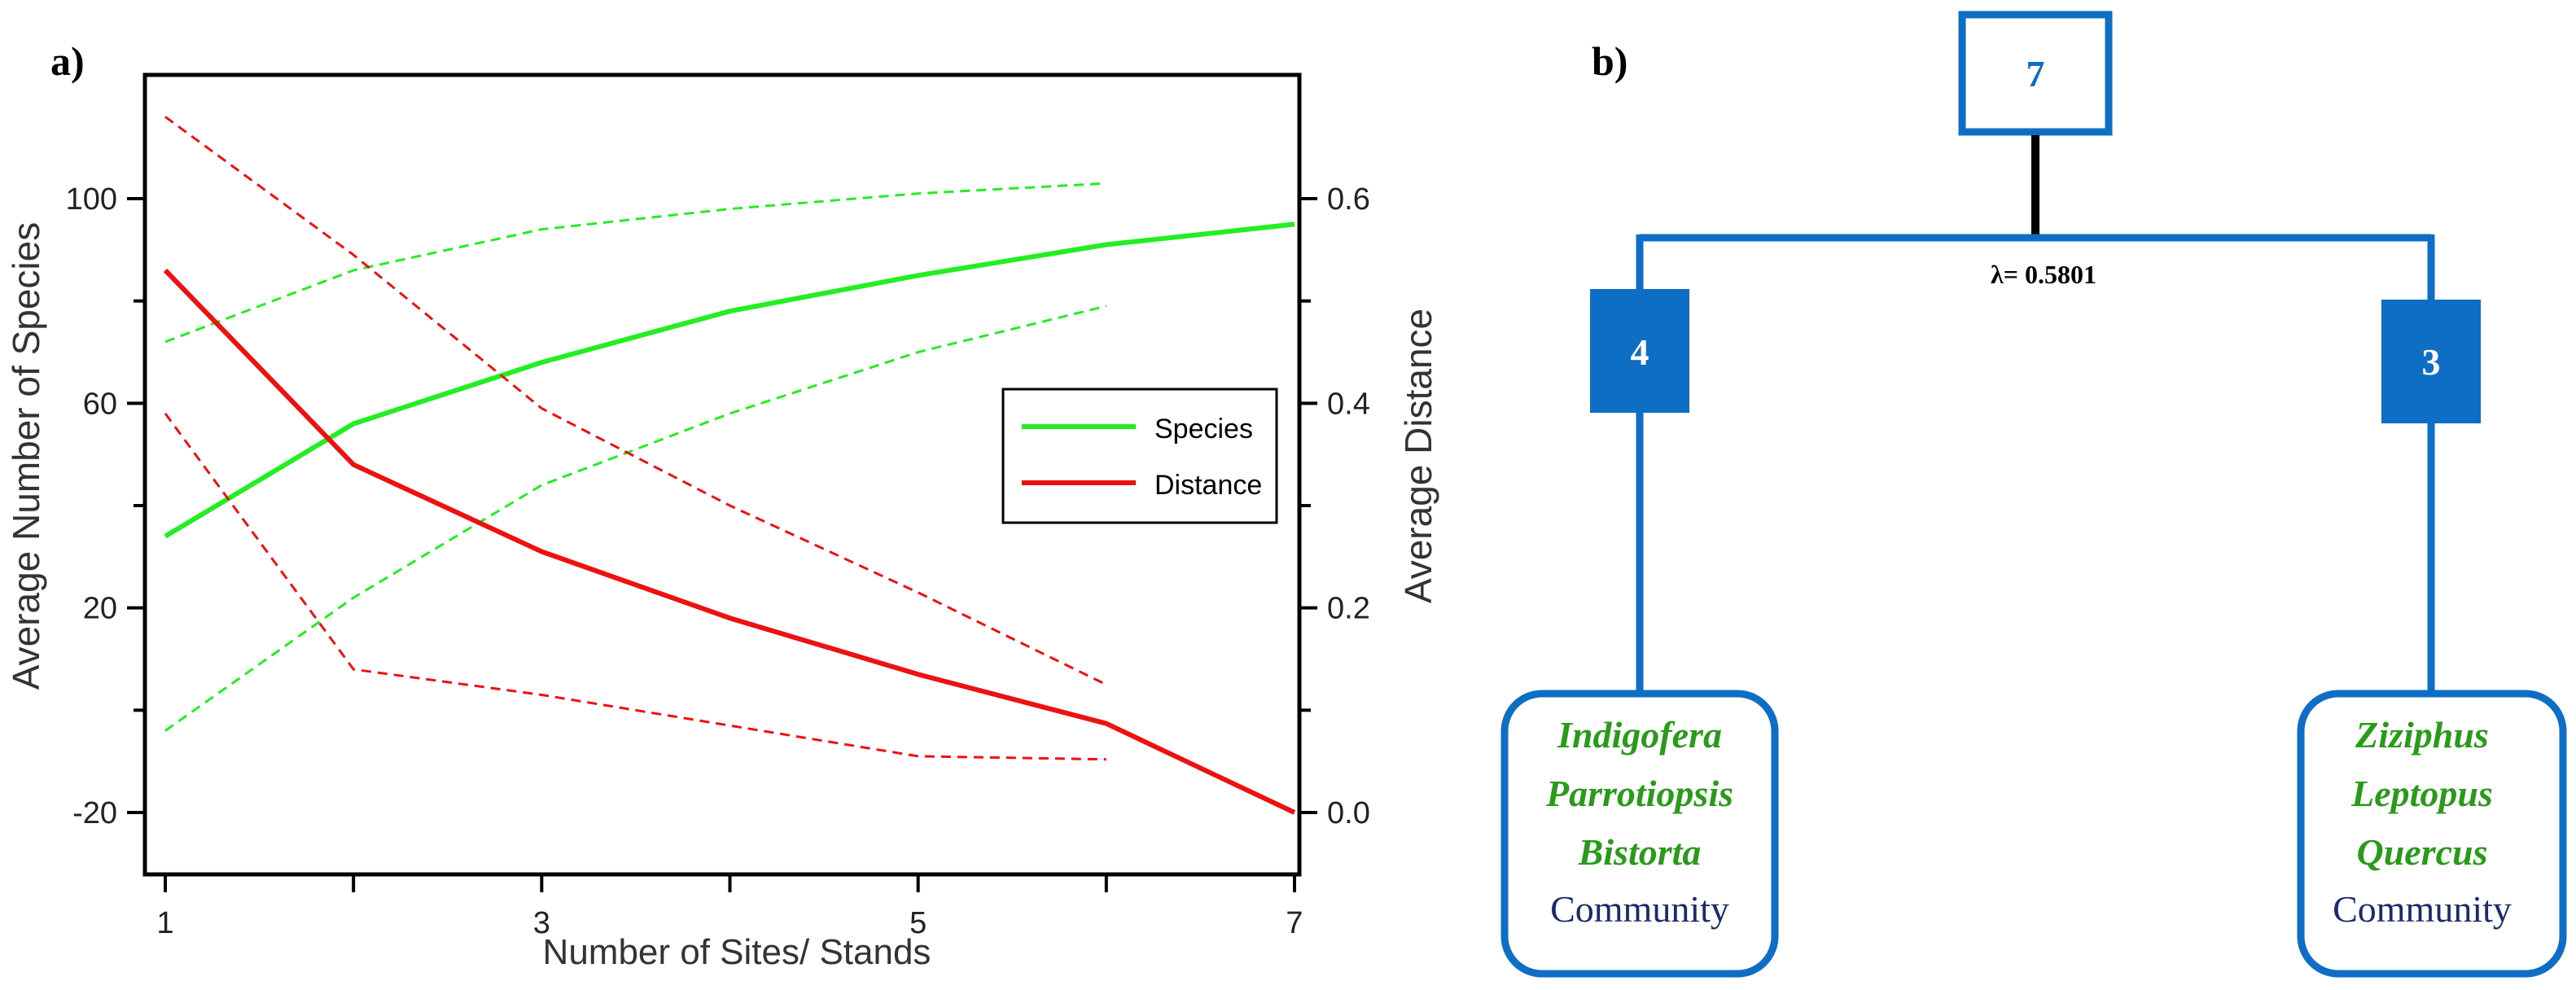 The width and height of the screenshot is (2576, 990). What do you see at coordinates (100, 404) in the screenshot?
I see `y-left-tick-label: 60` at bounding box center [100, 404].